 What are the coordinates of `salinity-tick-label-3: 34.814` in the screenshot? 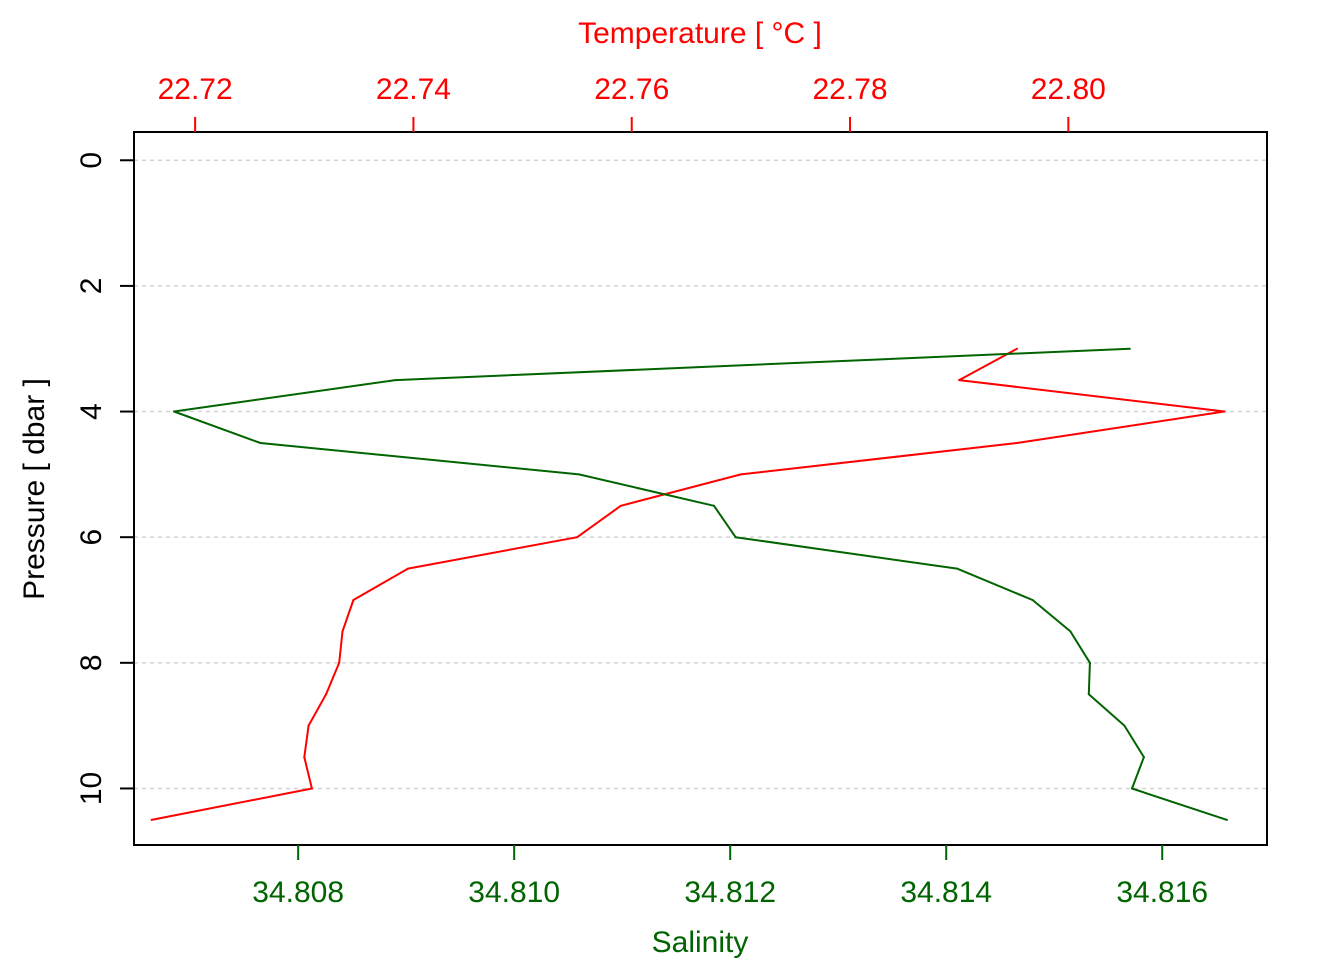 It's located at (946, 892).